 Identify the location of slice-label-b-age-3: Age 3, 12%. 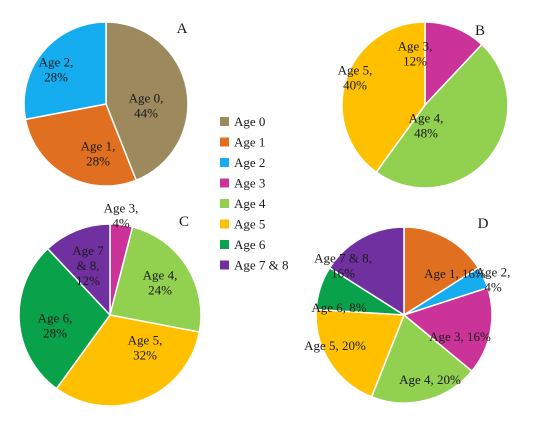
(415, 54).